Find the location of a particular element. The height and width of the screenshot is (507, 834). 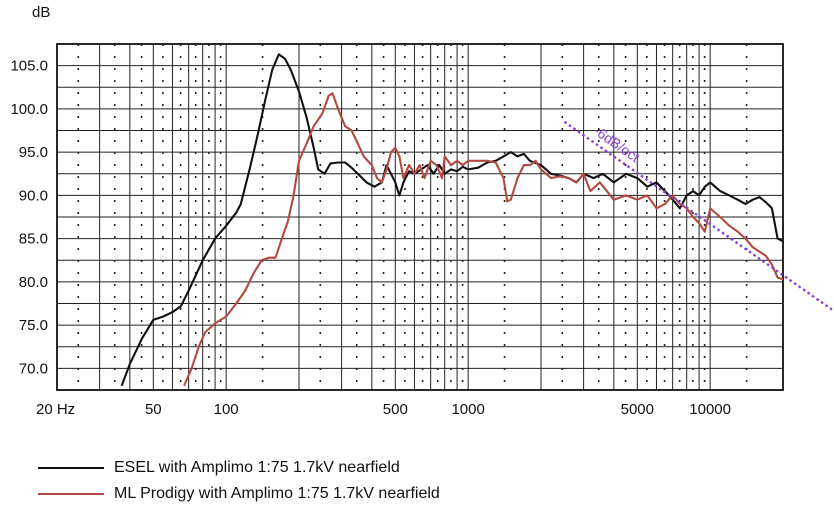

legend-swatch-ml-prodigy is located at coordinates (71, 494).